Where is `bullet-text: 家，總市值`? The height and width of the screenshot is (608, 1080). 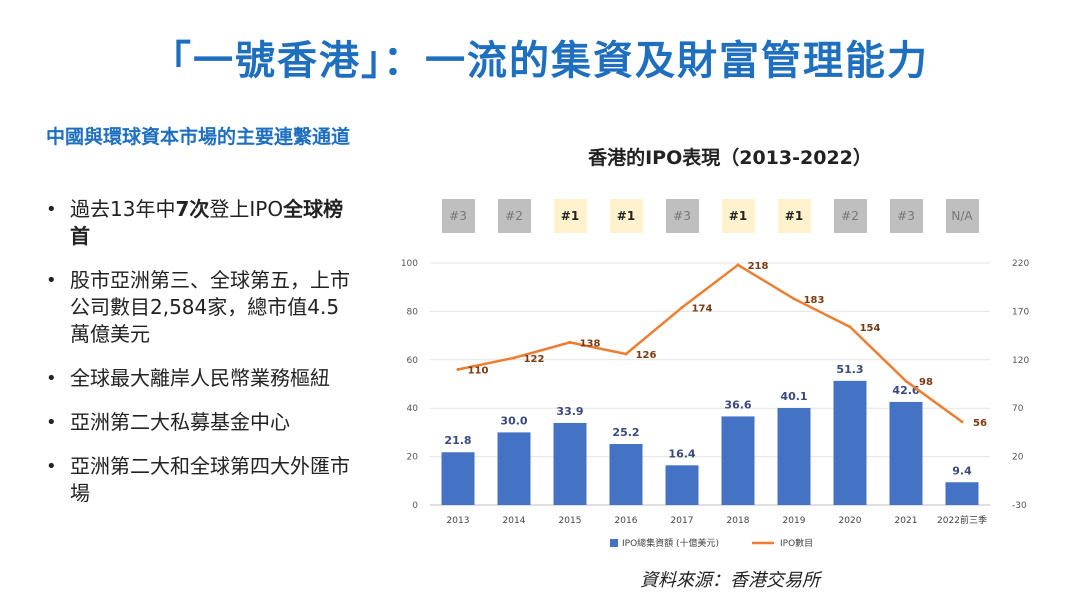 bullet-text: 家，總市值 is located at coordinates (257, 307).